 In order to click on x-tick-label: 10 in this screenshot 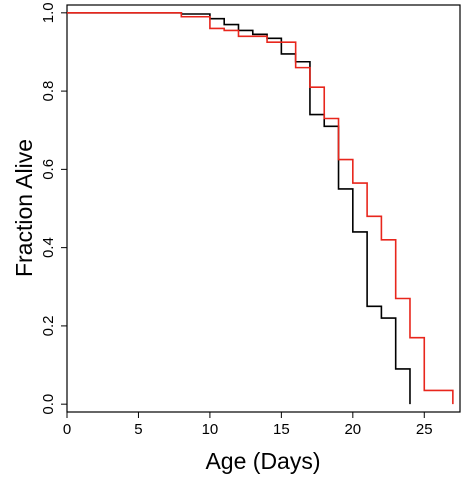, I will do `click(210, 429)`.